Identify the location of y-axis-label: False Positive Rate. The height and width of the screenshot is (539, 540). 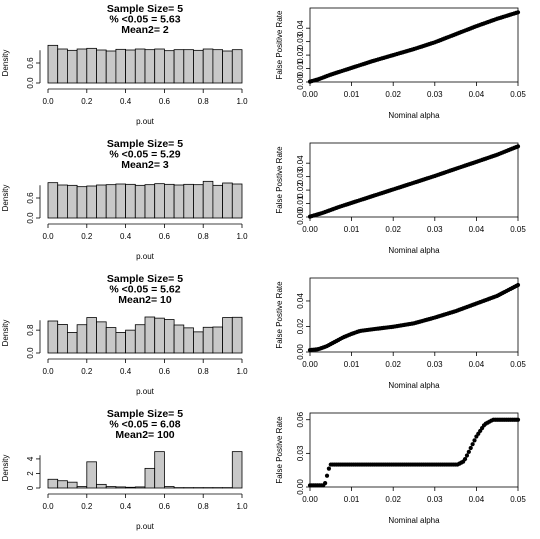
(279, 44).